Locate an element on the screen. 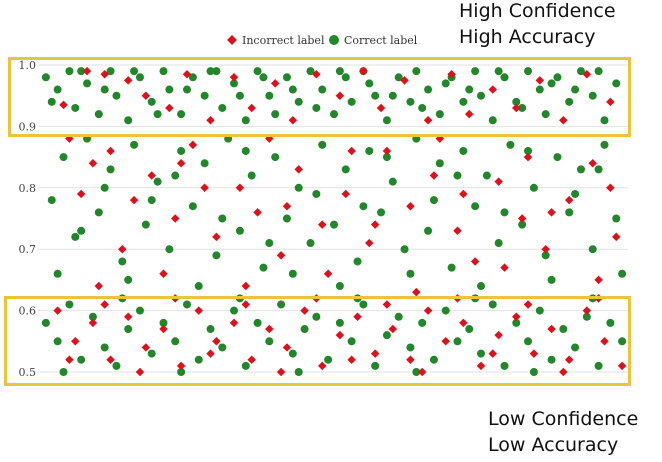 This screenshot has width=662, height=462. legend-circle-icon is located at coordinates (334, 40).